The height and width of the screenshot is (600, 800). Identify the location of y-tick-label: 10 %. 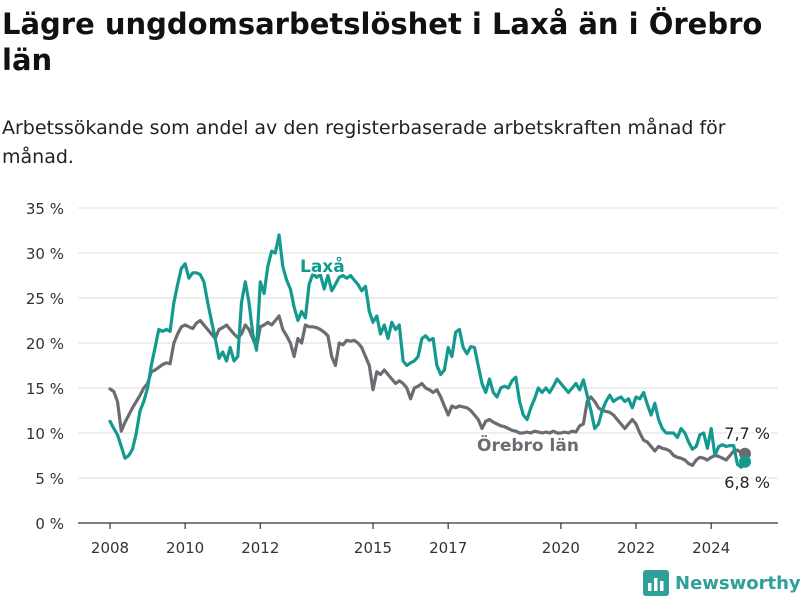
(45, 434).